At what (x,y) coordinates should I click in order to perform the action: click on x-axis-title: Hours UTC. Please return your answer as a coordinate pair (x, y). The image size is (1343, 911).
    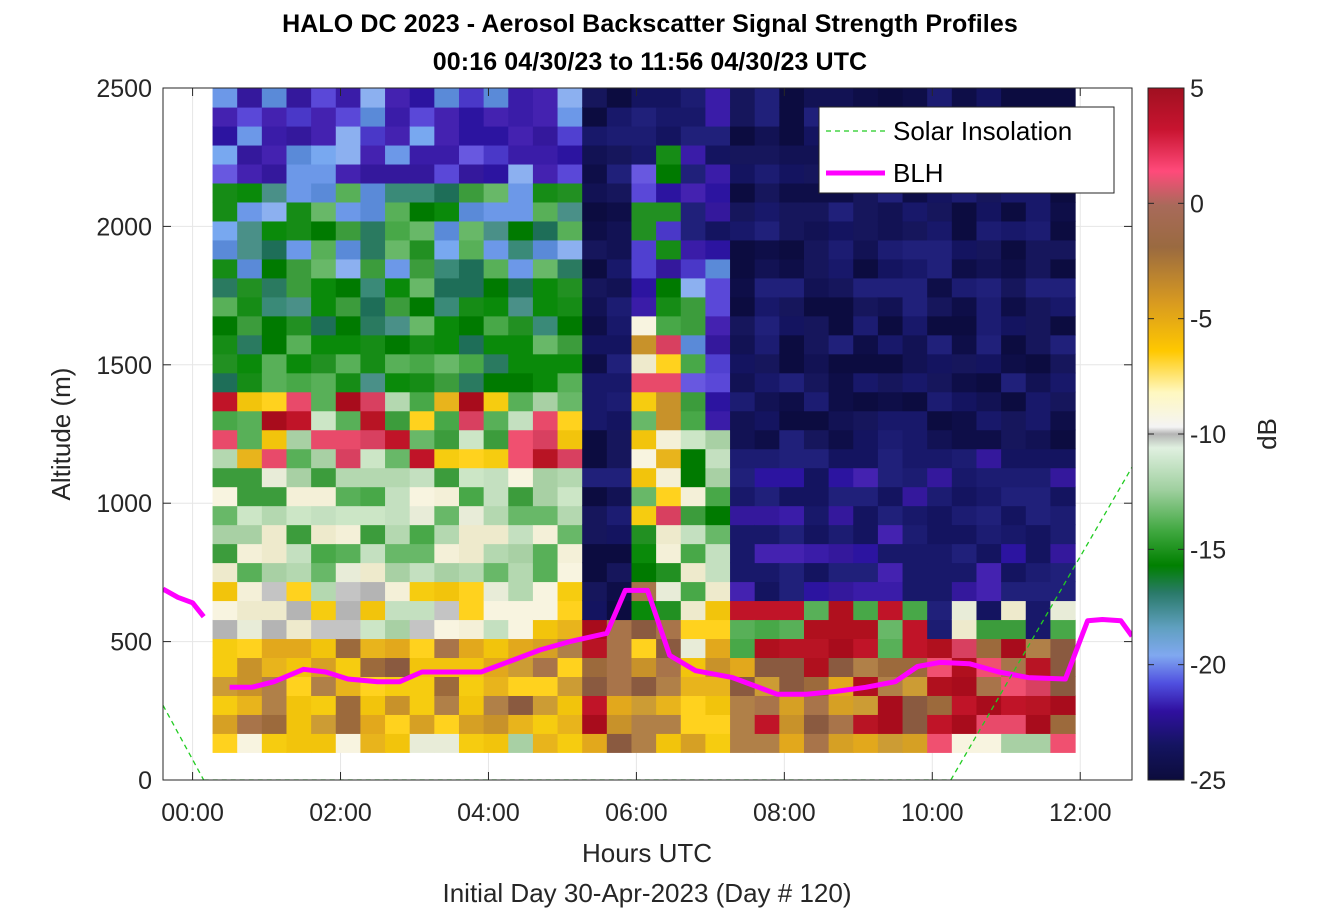
    Looking at the image, I should click on (647, 853).